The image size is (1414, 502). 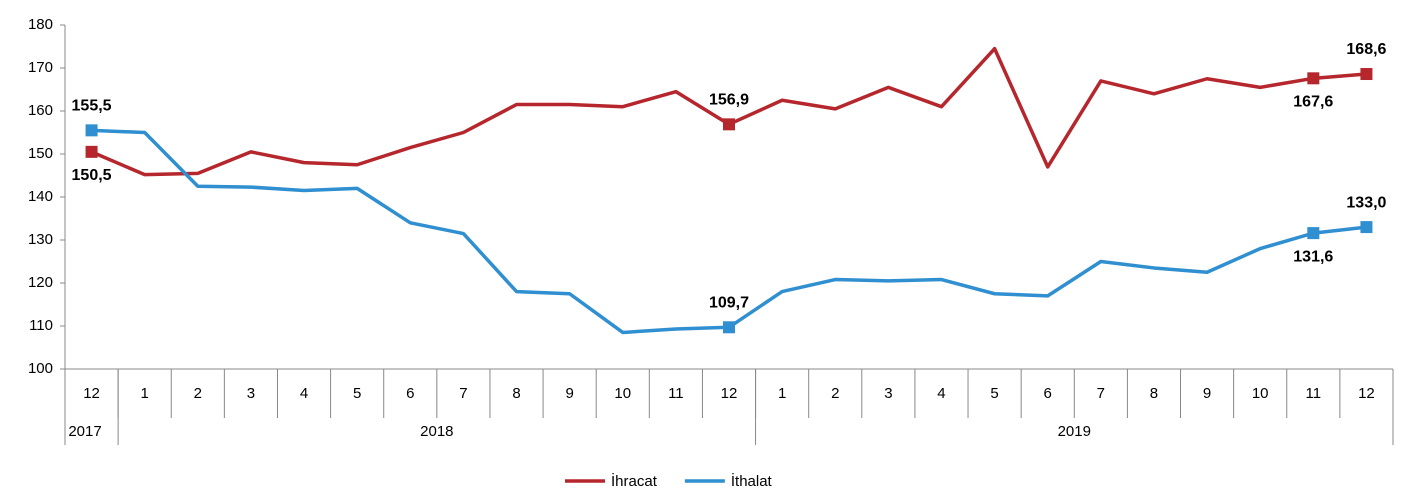 I want to click on y-tick-label: 180, so click(x=40, y=24).